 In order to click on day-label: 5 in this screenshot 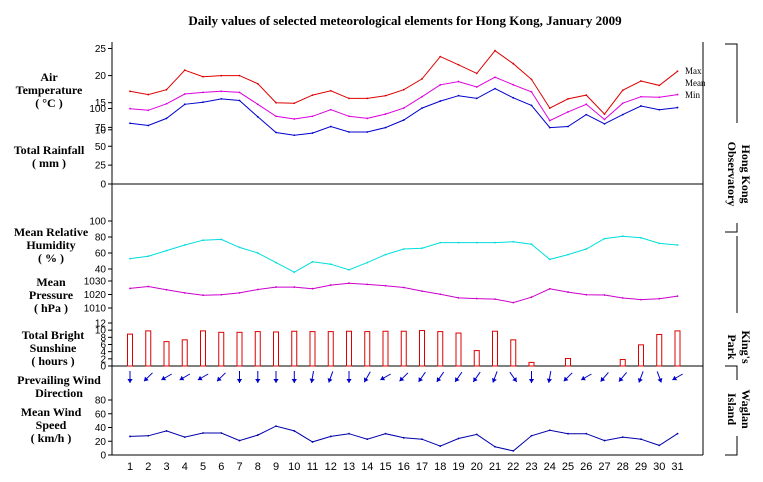, I will do `click(203, 467)`.